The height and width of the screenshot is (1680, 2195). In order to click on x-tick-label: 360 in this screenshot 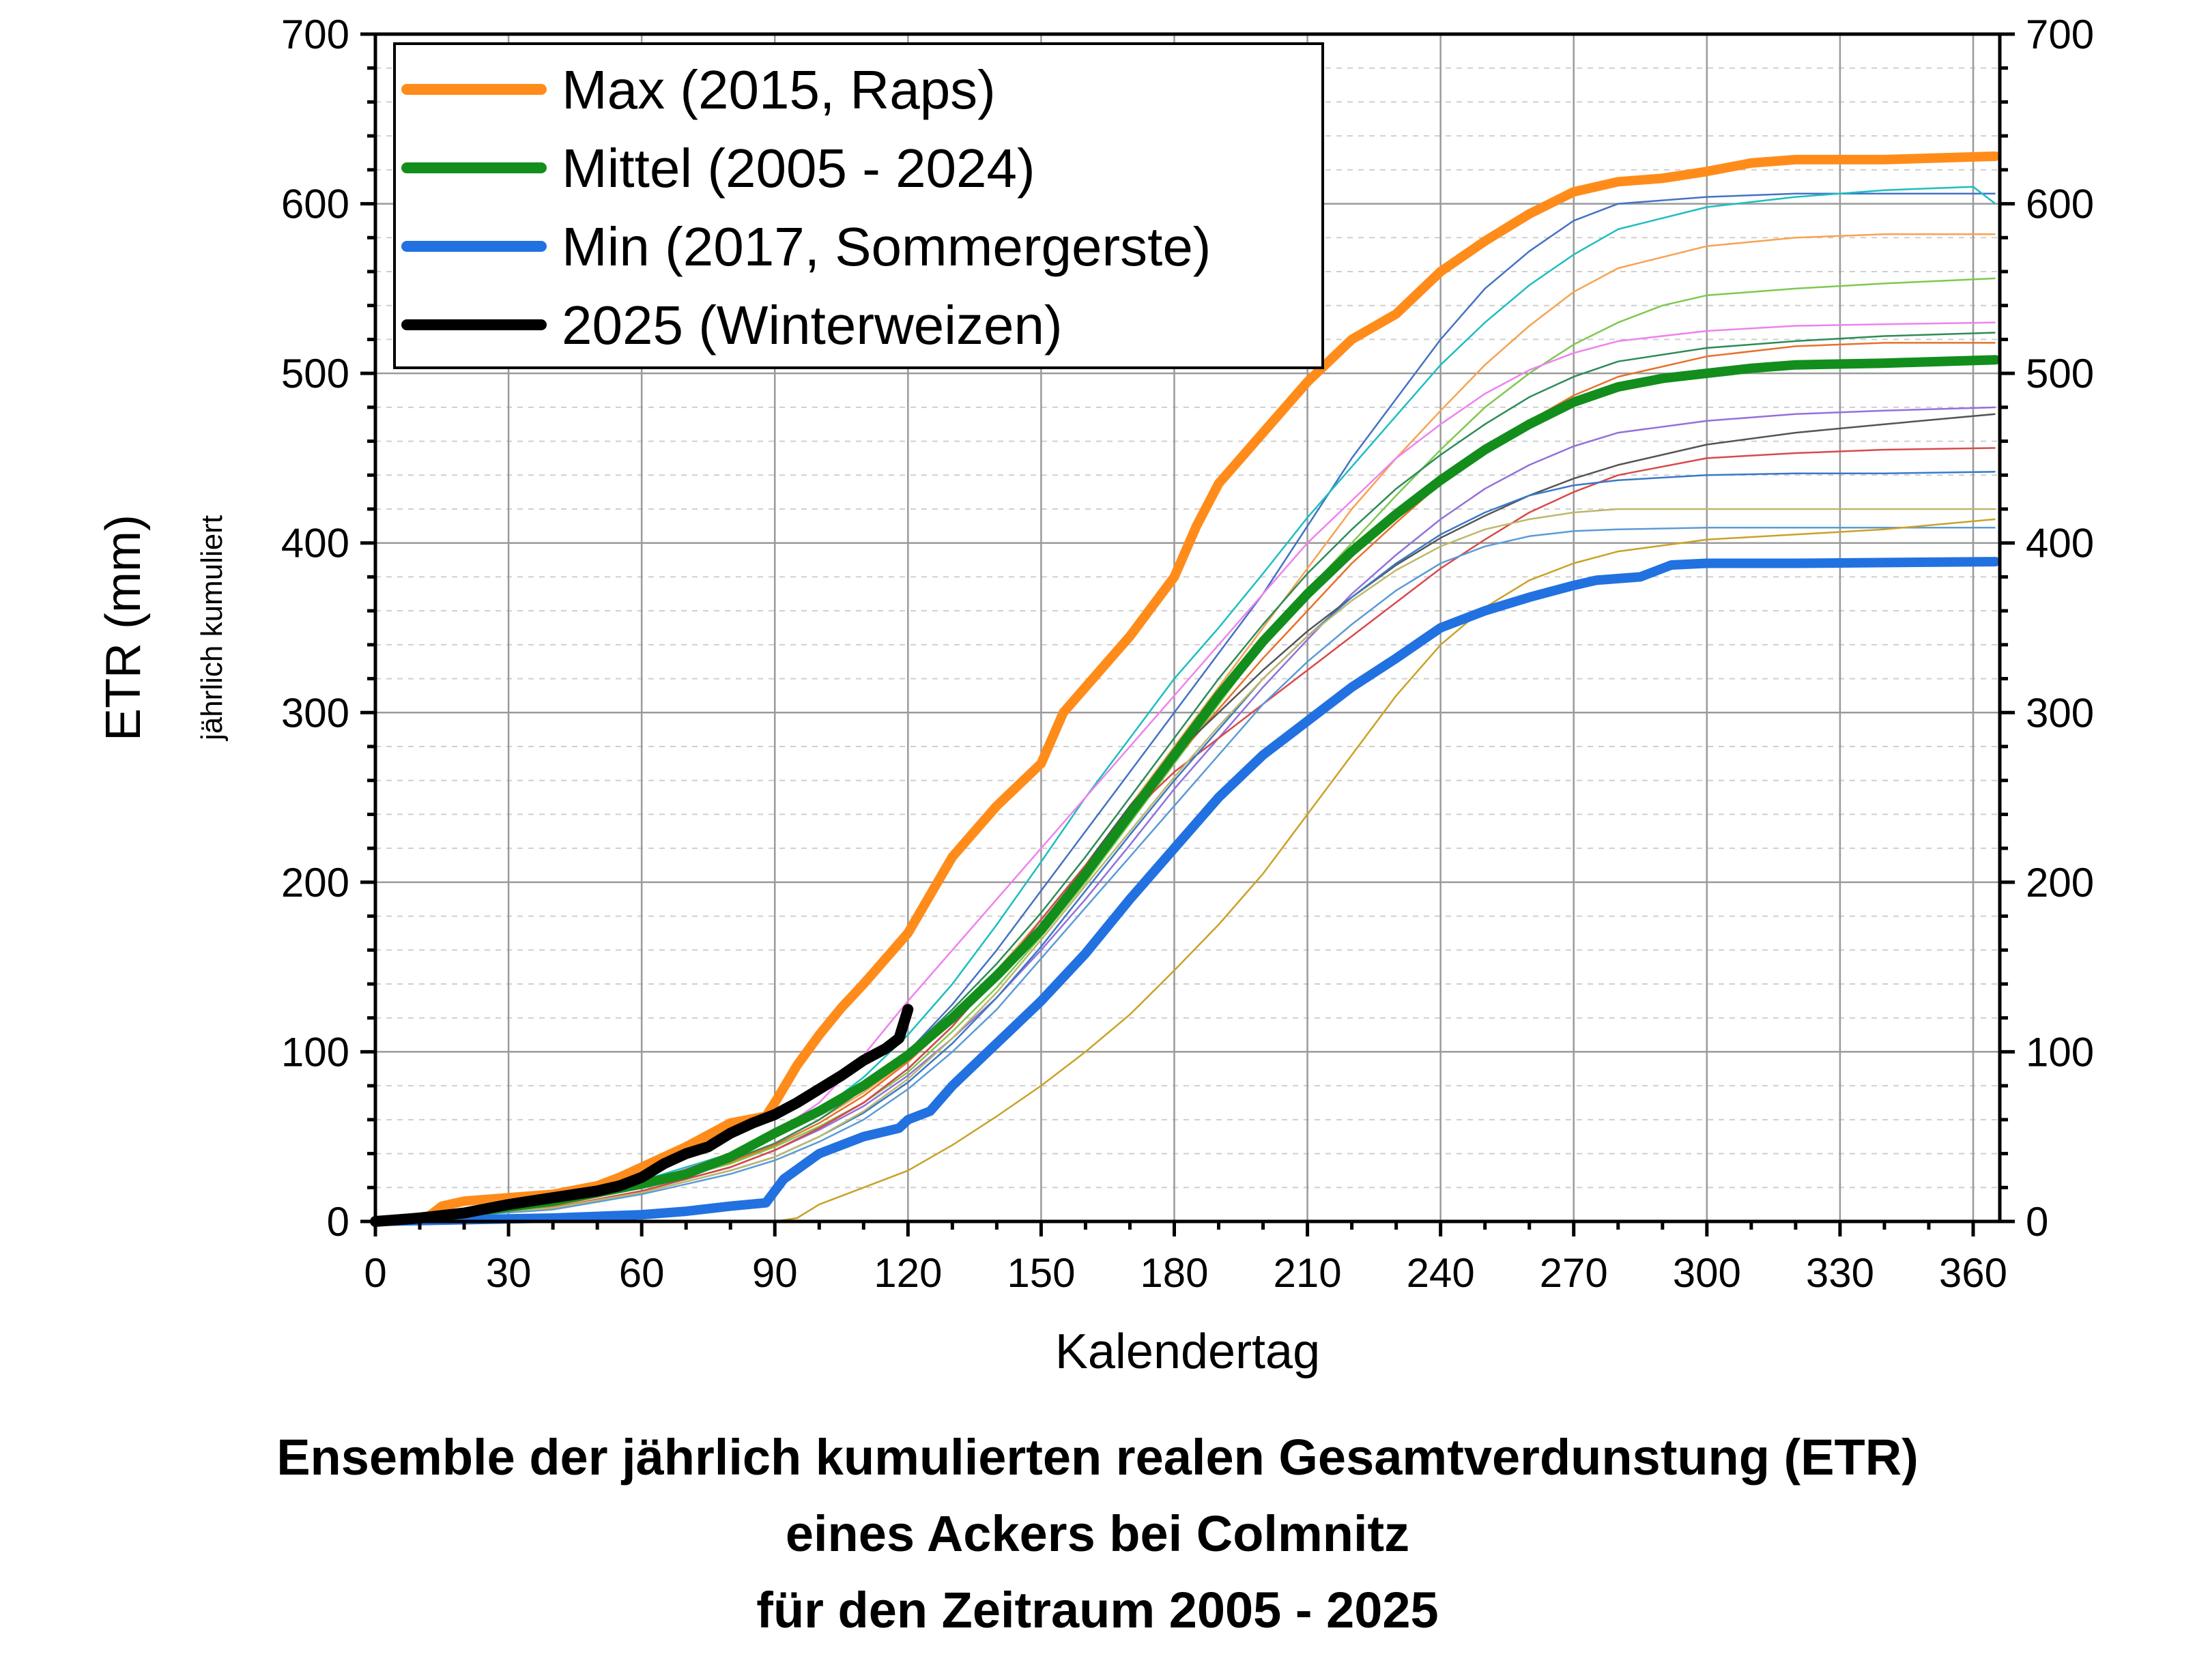, I will do `click(1973, 1273)`.